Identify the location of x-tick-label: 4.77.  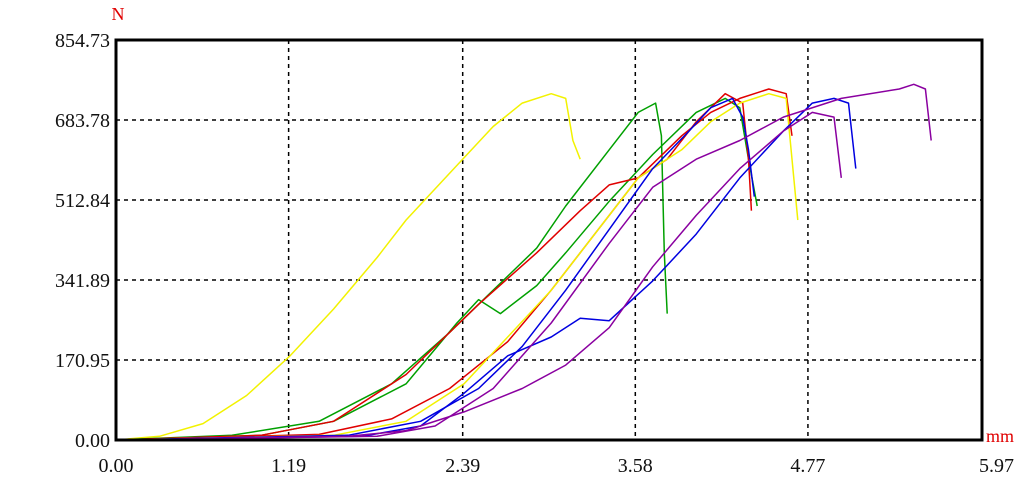
(807, 466).